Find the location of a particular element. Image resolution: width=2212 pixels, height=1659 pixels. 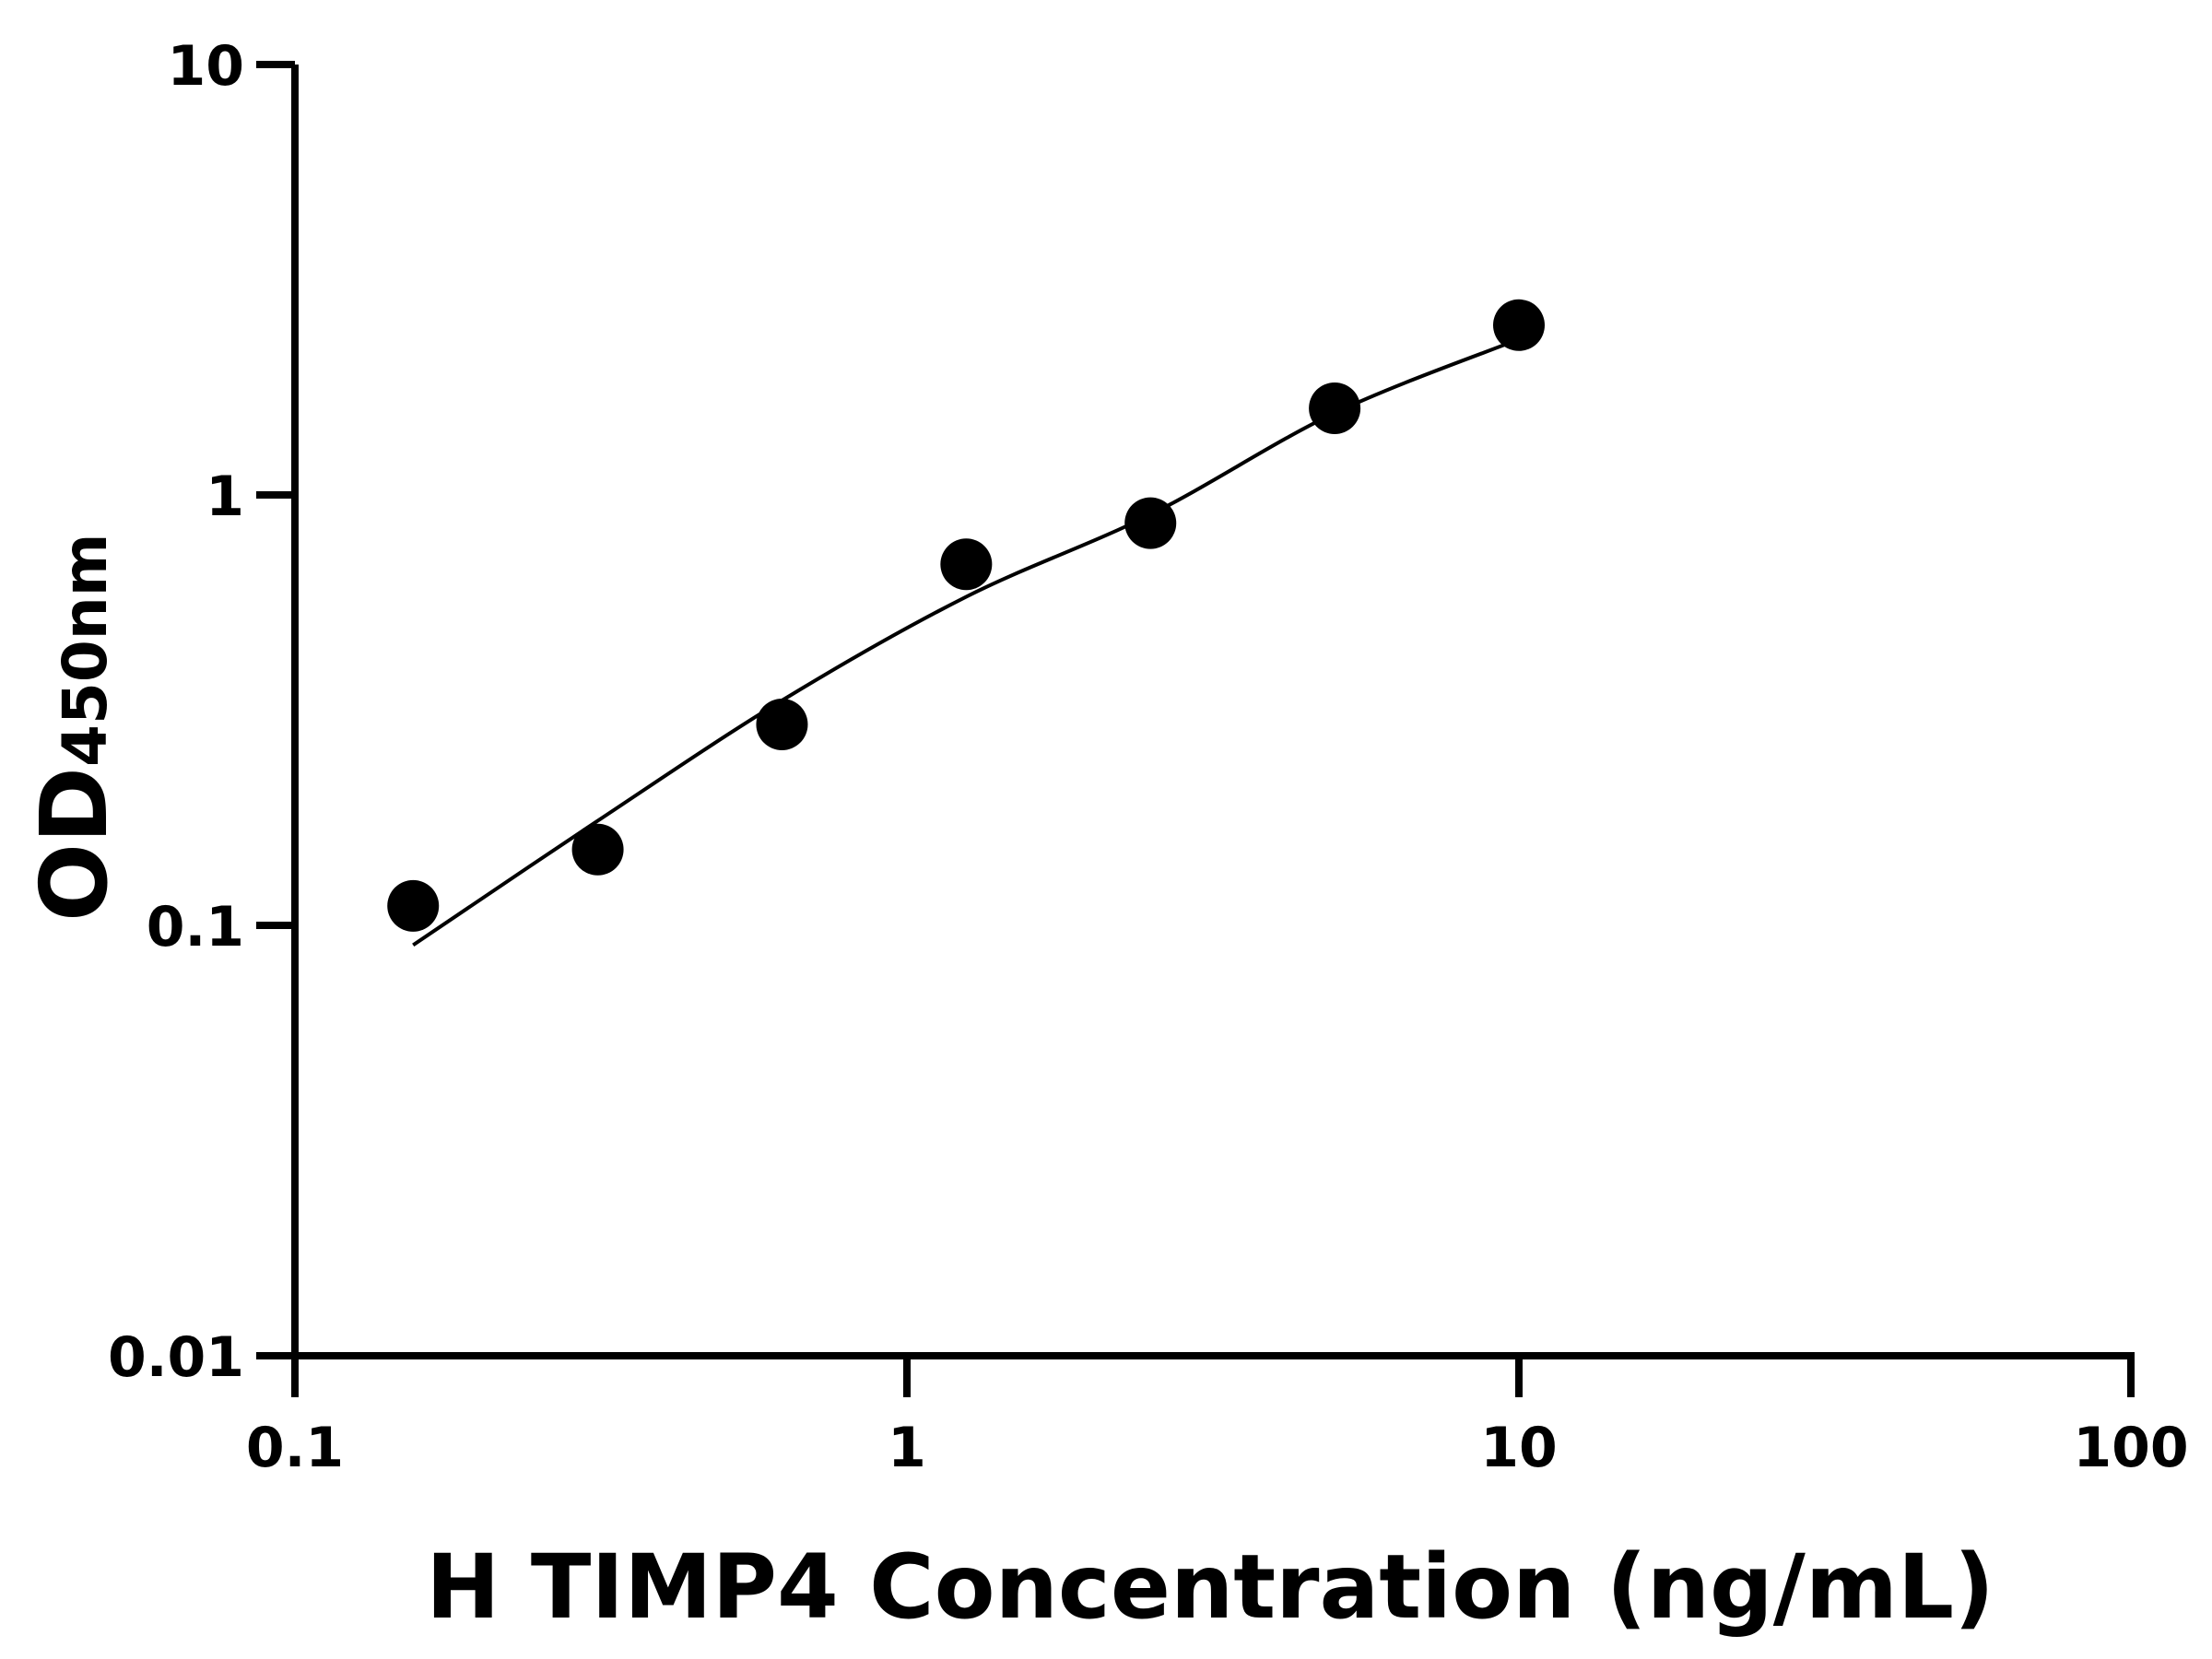

x-tick-label: 0.1 is located at coordinates (295, 1448).